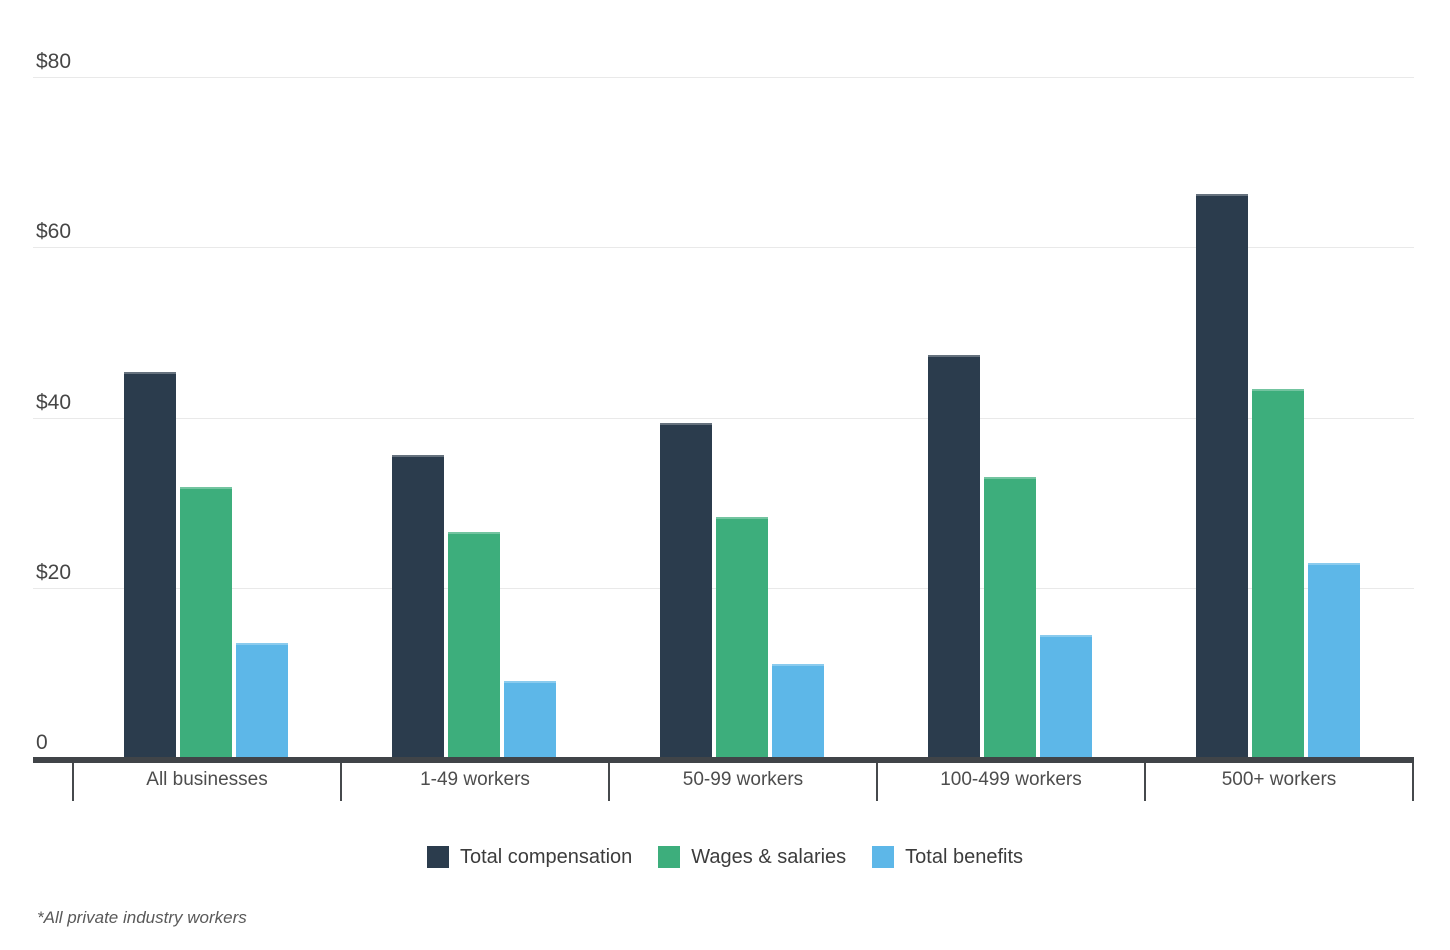 The width and height of the screenshot is (1450, 950). I want to click on legend-item: Total benefits, so click(947, 857).